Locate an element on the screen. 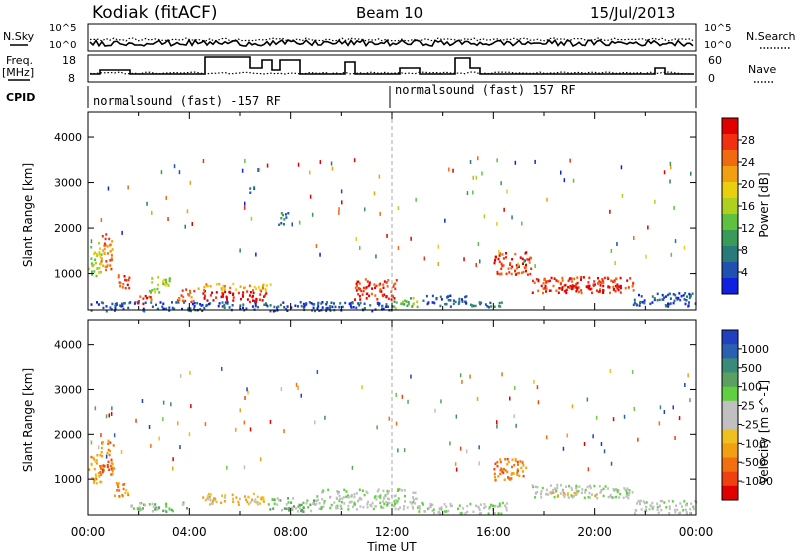 This screenshot has height=554, width=800. beam-title: Beam 10 is located at coordinates (389, 13).